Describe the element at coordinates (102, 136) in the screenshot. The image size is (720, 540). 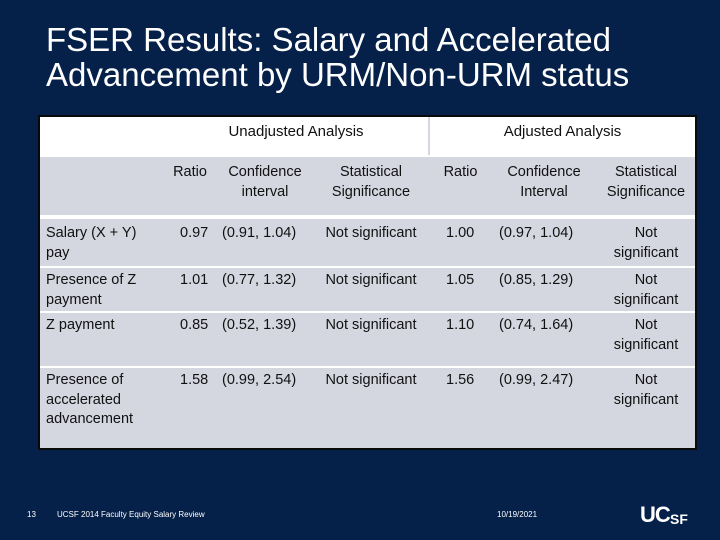
I see `header-empty-cell` at that location.